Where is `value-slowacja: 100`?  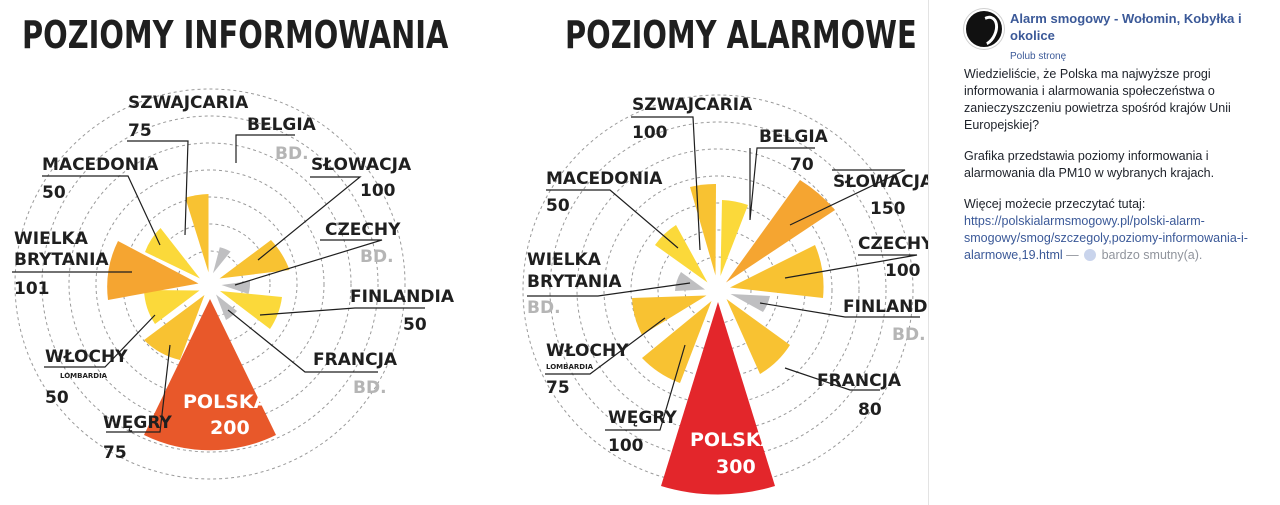 value-slowacja: 100 is located at coordinates (378, 191).